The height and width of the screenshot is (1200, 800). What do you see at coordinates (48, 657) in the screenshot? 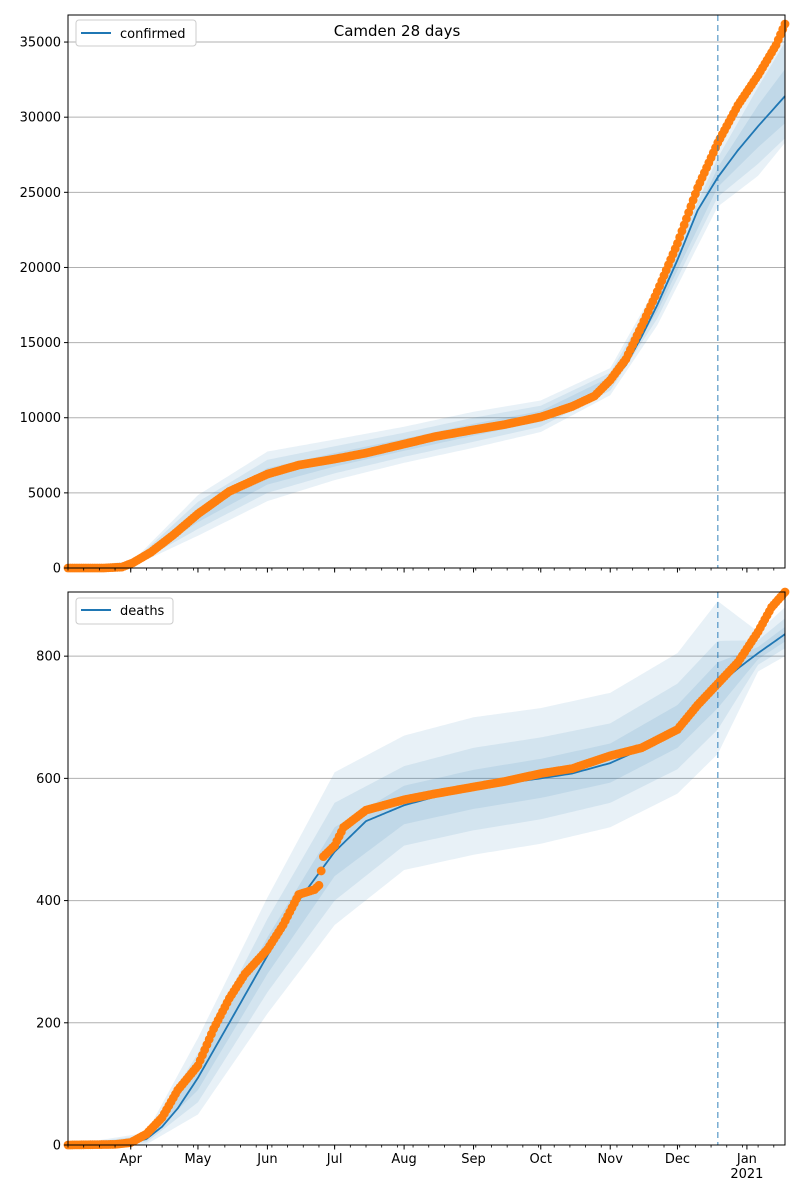
I see `y-tick-label: 800` at bounding box center [48, 657].